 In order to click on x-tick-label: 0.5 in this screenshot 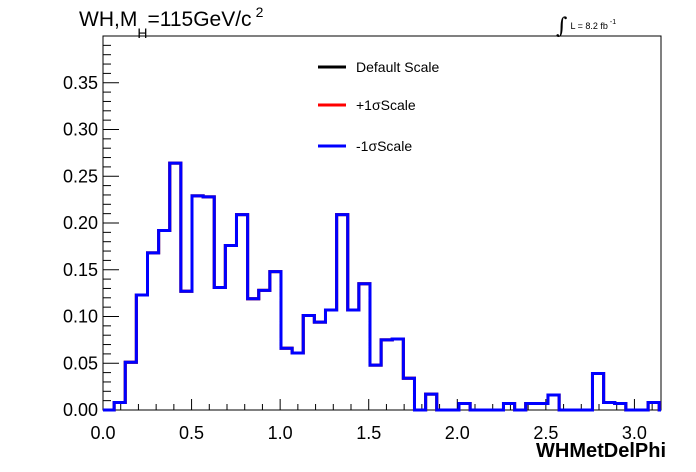, I will do `click(191, 433)`.